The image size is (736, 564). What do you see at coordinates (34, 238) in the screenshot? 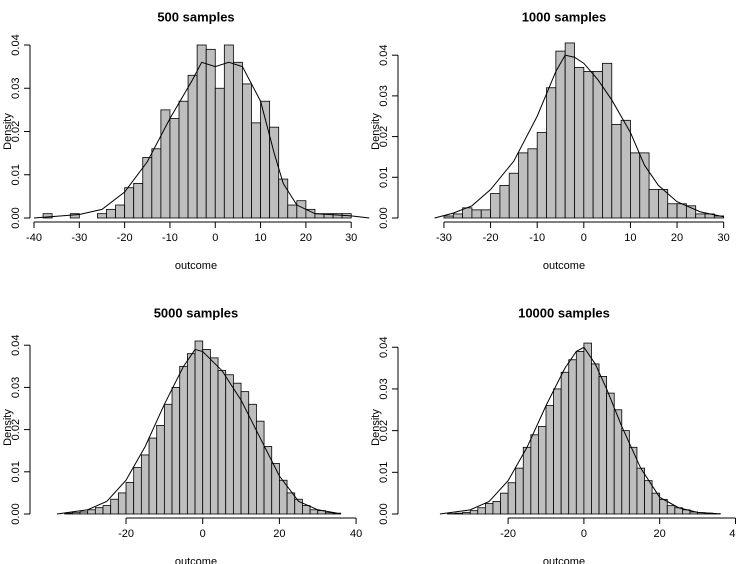
I see `x-tick-label: -40` at bounding box center [34, 238].